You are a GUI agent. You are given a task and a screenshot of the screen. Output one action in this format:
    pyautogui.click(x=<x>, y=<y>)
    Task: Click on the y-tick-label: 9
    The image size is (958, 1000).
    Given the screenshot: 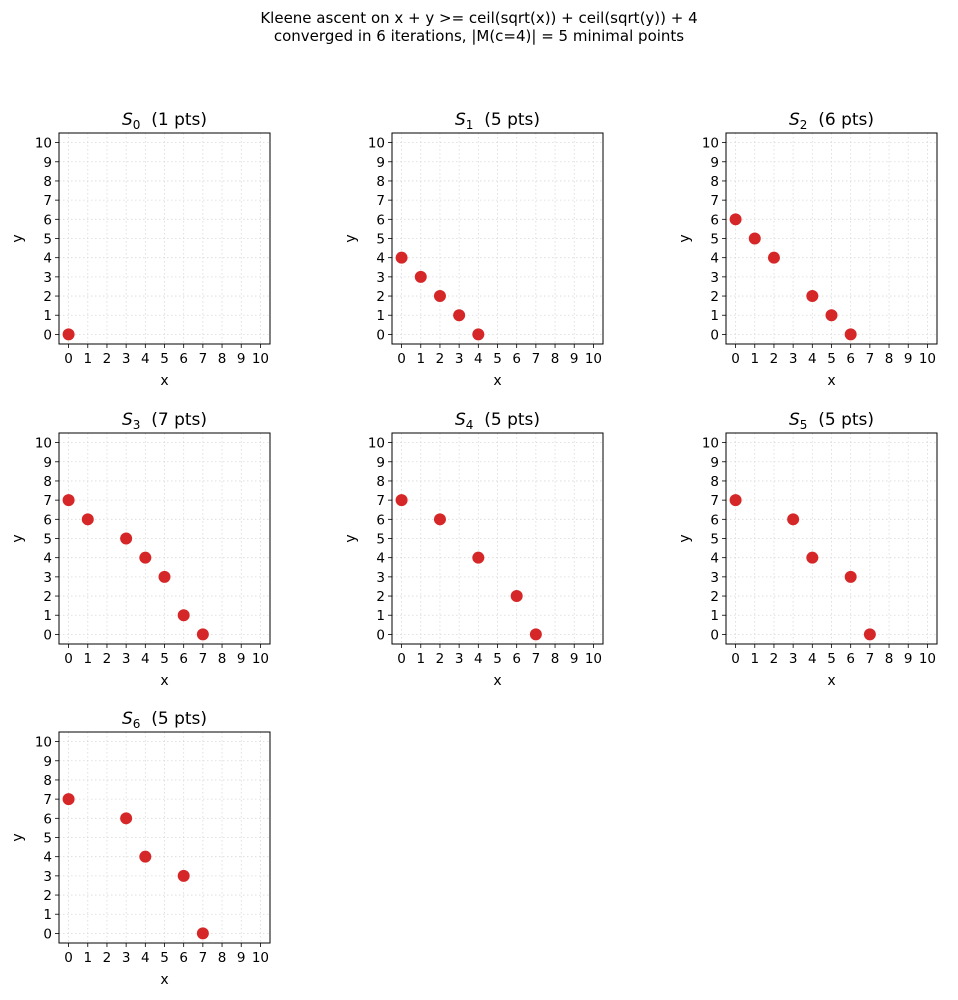 What is the action you would take?
    pyautogui.click(x=47, y=762)
    